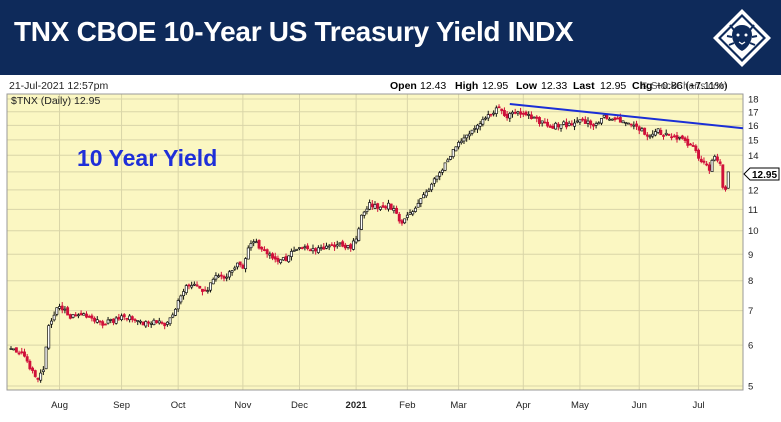 The image size is (781, 422). Describe the element at coordinates (178, 405) in the screenshot. I see `x-tick-label: Oct` at that location.